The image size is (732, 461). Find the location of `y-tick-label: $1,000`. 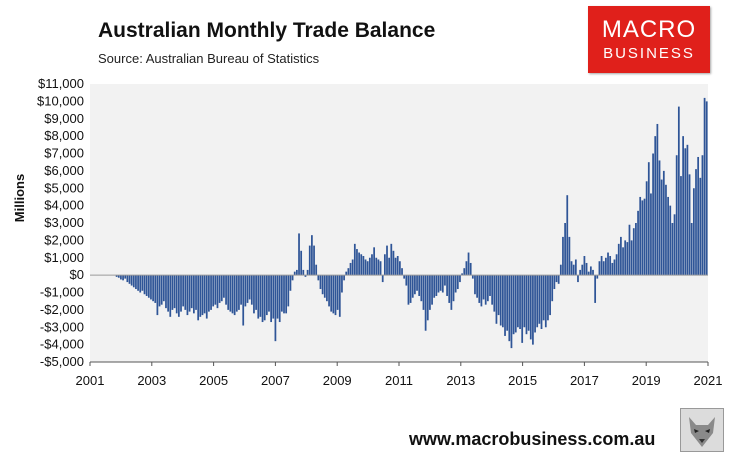

y-tick-label: $1,000 is located at coordinates (64, 257).